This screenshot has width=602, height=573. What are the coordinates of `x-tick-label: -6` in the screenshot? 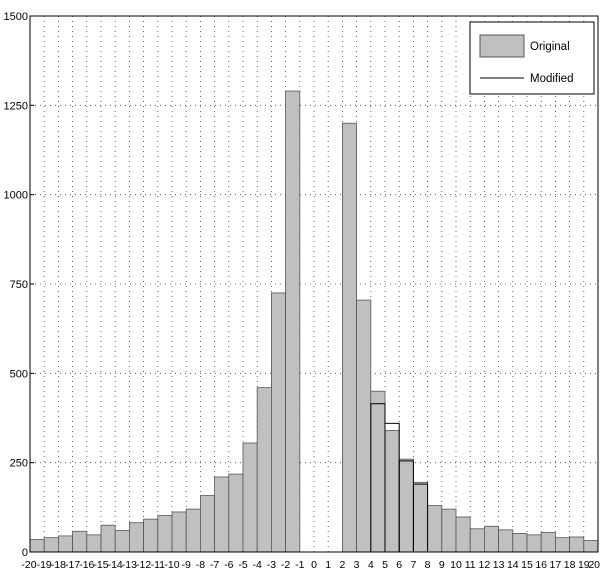 It's located at (228, 565).